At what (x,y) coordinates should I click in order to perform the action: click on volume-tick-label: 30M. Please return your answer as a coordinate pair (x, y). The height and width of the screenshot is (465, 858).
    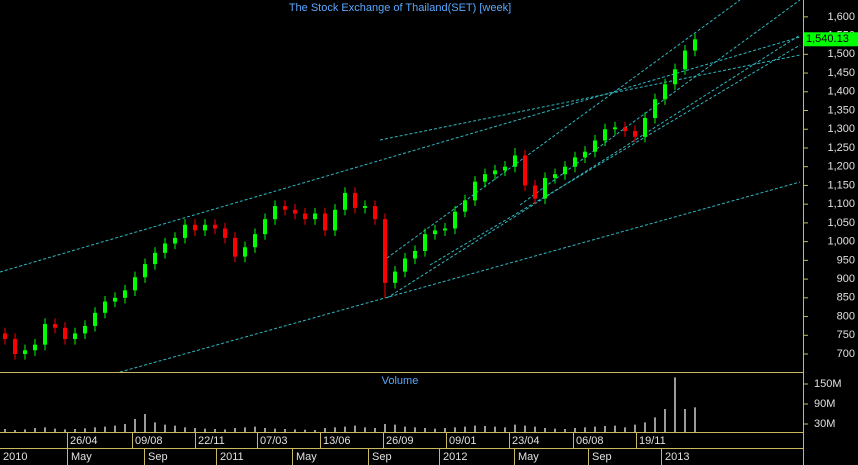
    Looking at the image, I should click on (824, 424).